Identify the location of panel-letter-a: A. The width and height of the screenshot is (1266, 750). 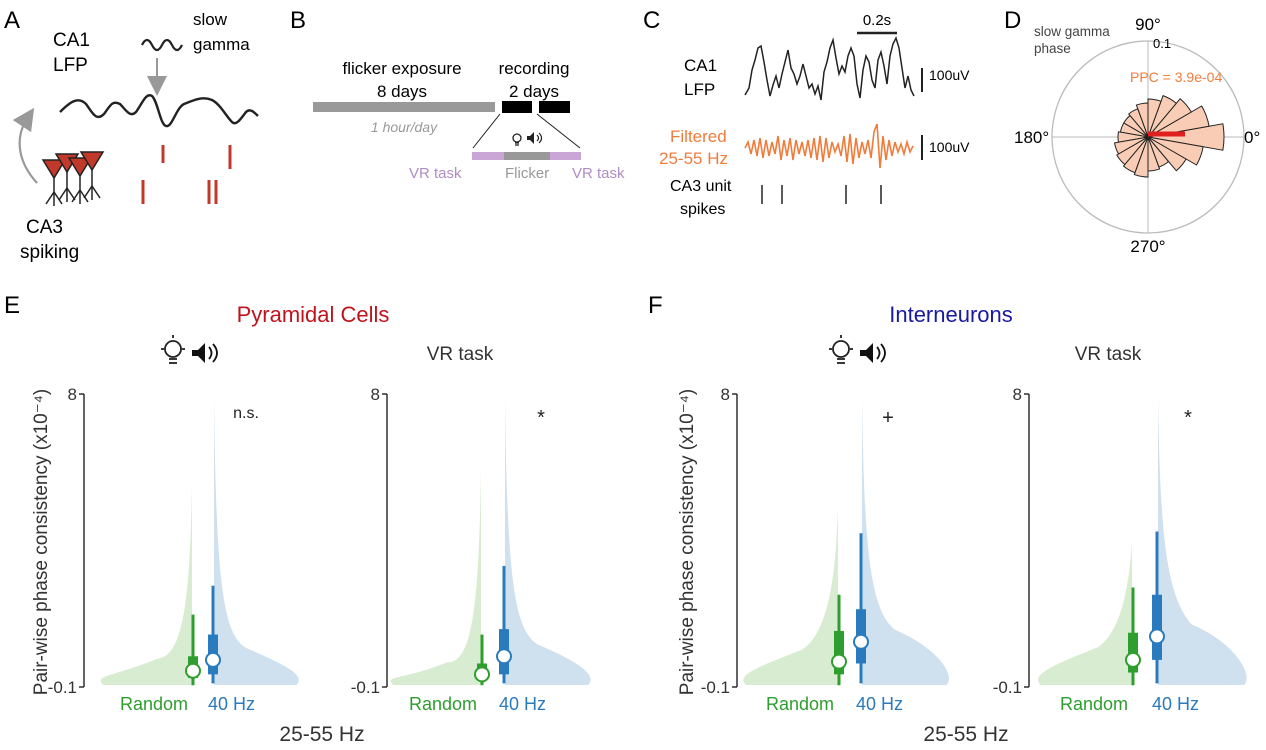
(12, 20).